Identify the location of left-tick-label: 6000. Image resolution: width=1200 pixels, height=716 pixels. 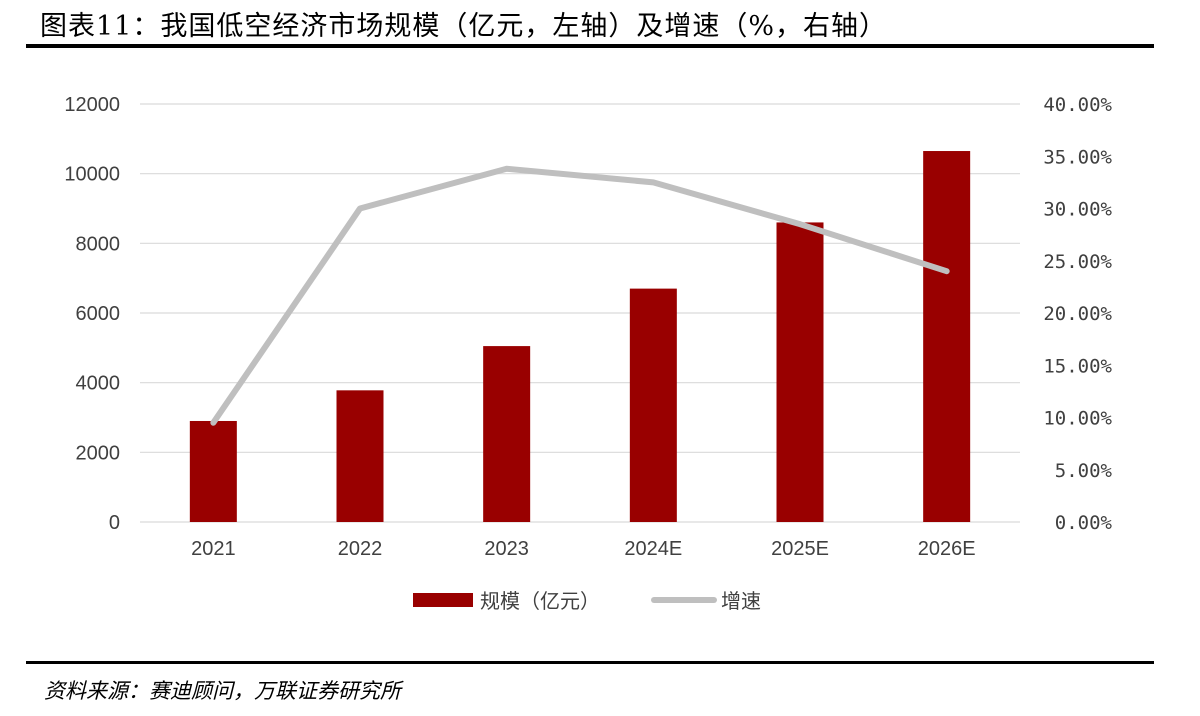
(98, 314).